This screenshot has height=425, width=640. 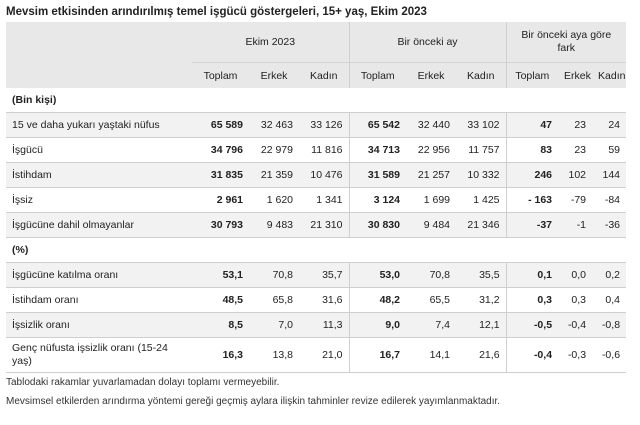 I want to click on table-cell: 21 257, so click(x=431, y=175).